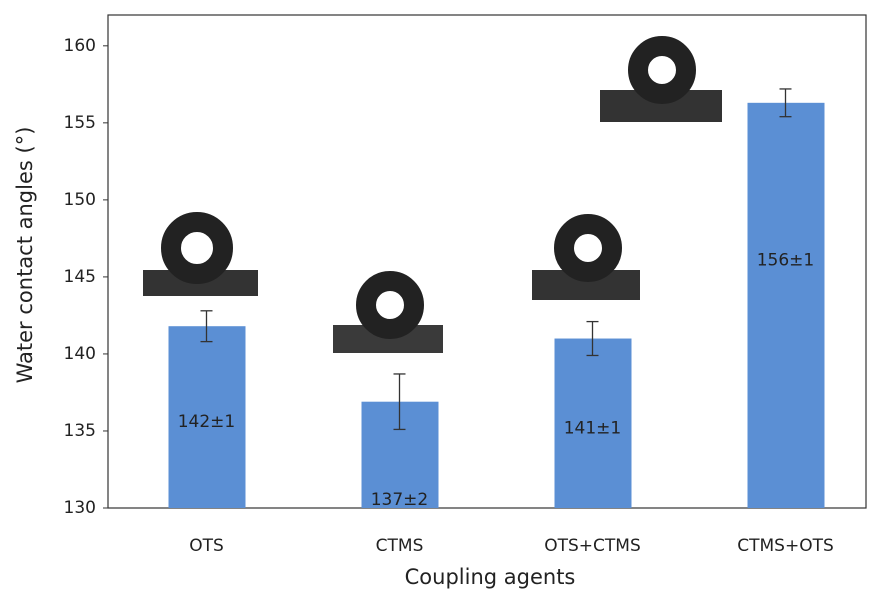  I want to click on y-tick-label: 150, so click(80, 200).